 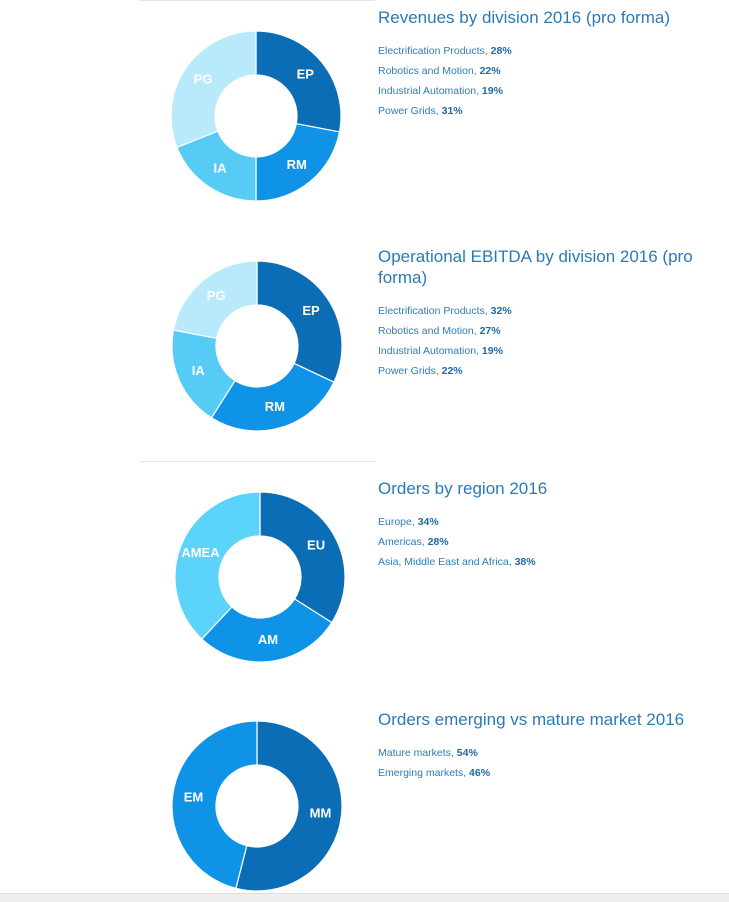 What do you see at coordinates (480, 773) in the screenshot?
I see `legend-value: 46%` at bounding box center [480, 773].